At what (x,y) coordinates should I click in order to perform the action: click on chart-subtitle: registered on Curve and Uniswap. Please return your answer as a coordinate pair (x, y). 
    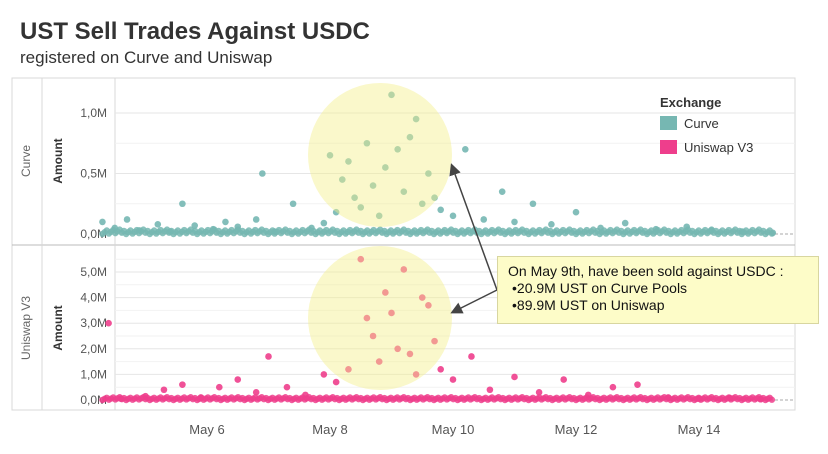
    Looking at the image, I should click on (146, 57).